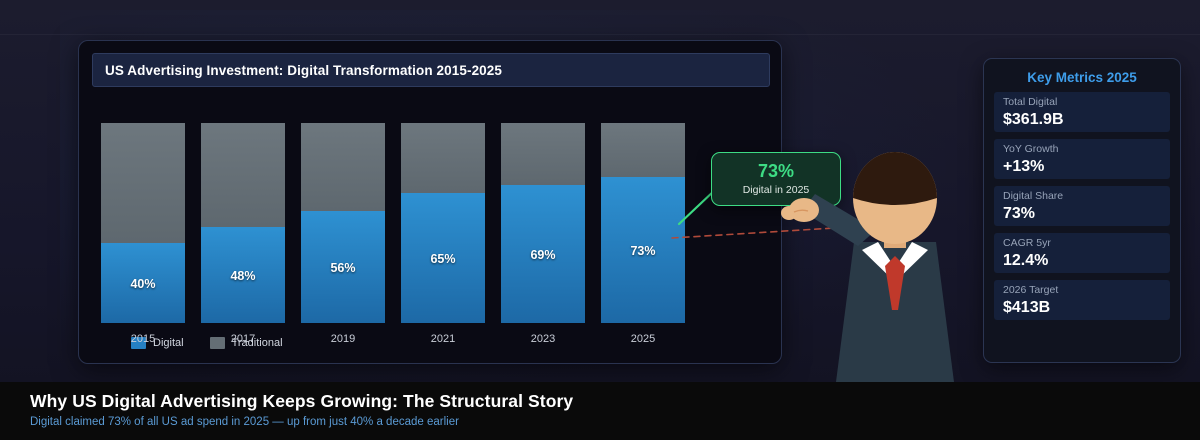 The image size is (1200, 440). I want to click on bar-group: 69% 2023, so click(543, 234).